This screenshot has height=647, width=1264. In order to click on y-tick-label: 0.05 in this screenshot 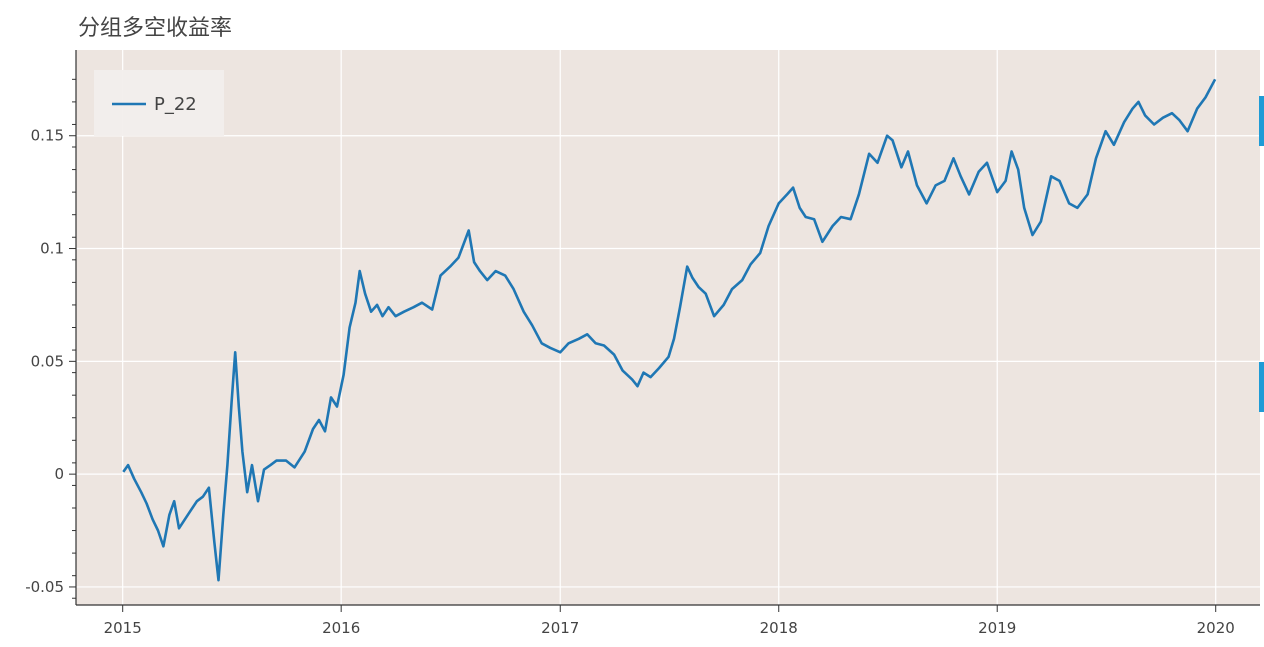, I will do `click(47, 361)`.